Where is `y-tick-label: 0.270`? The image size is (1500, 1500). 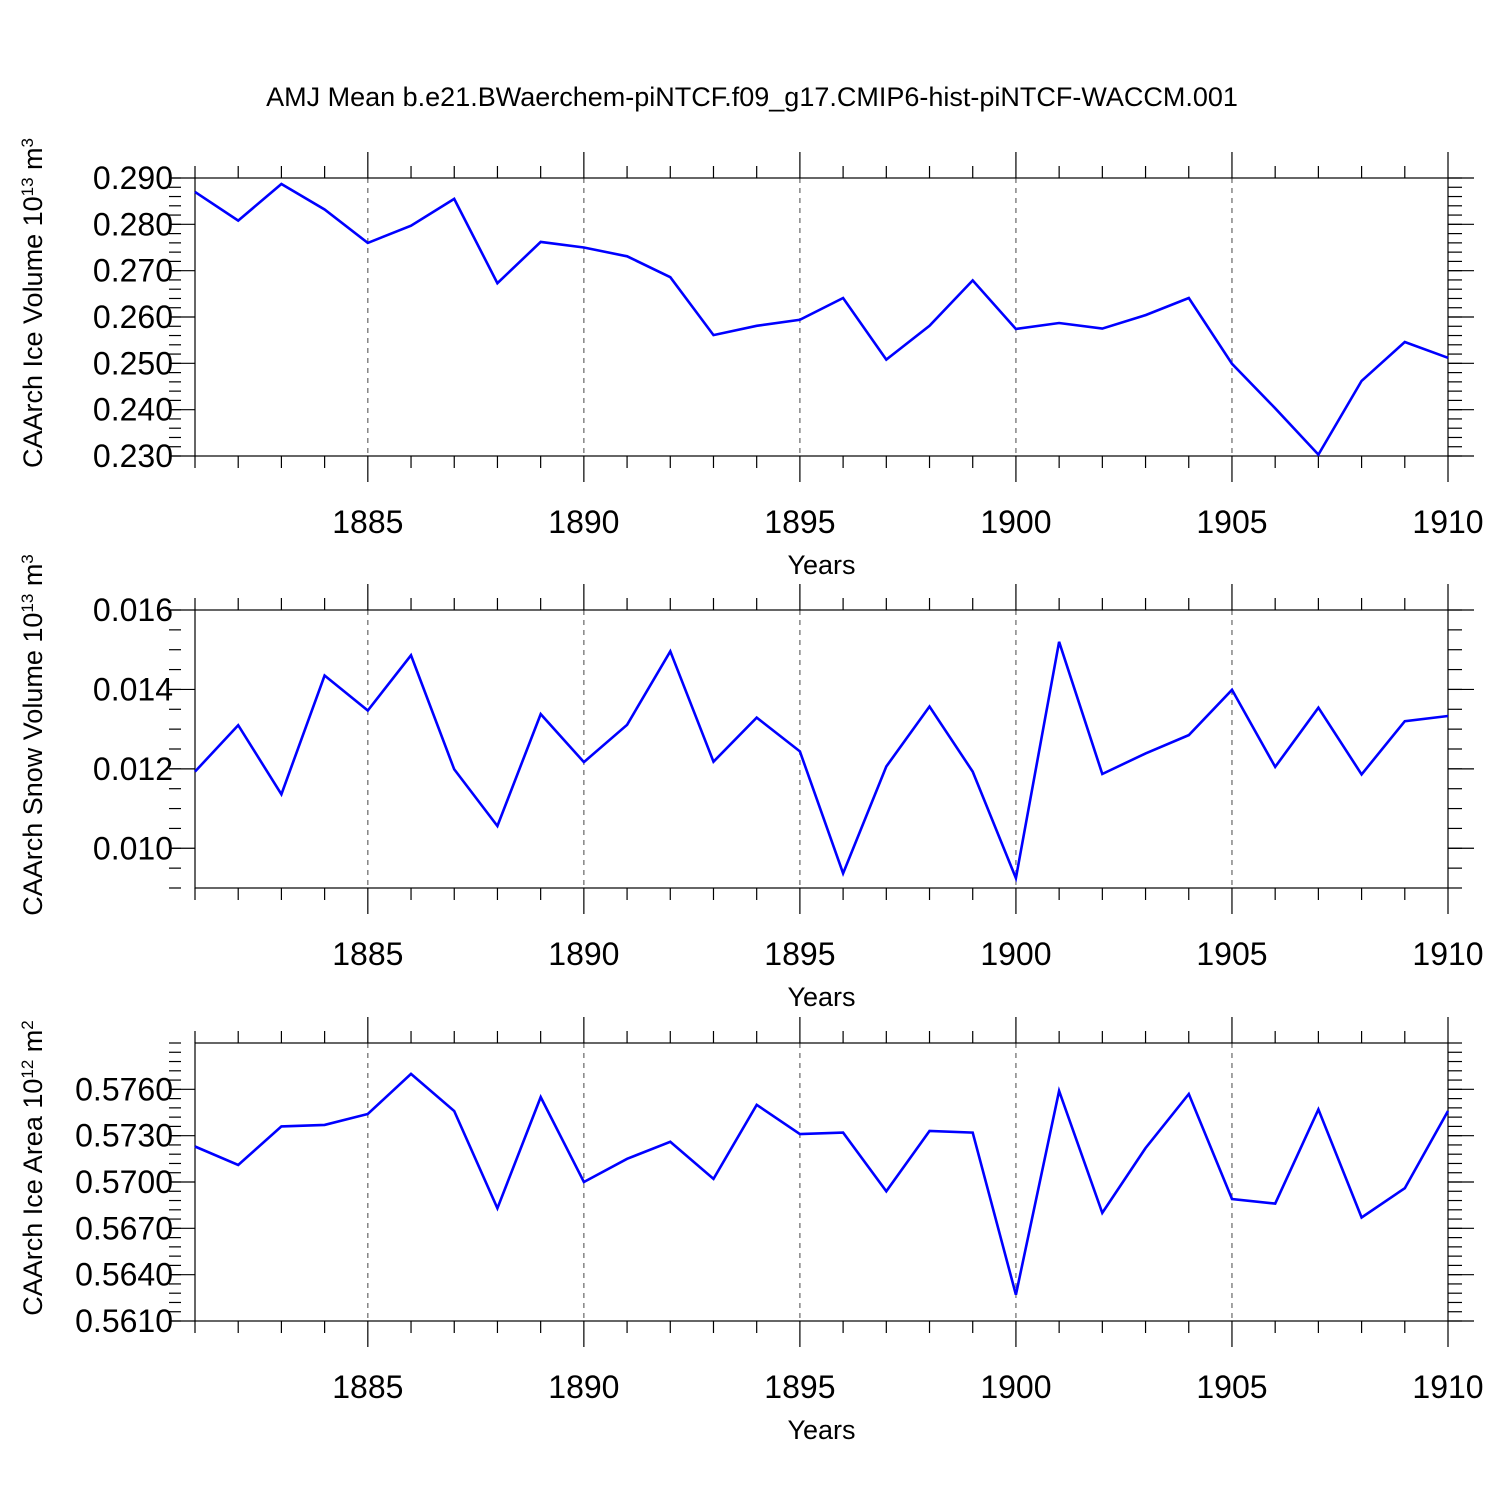
y-tick-label: 0.270 is located at coordinates (133, 271).